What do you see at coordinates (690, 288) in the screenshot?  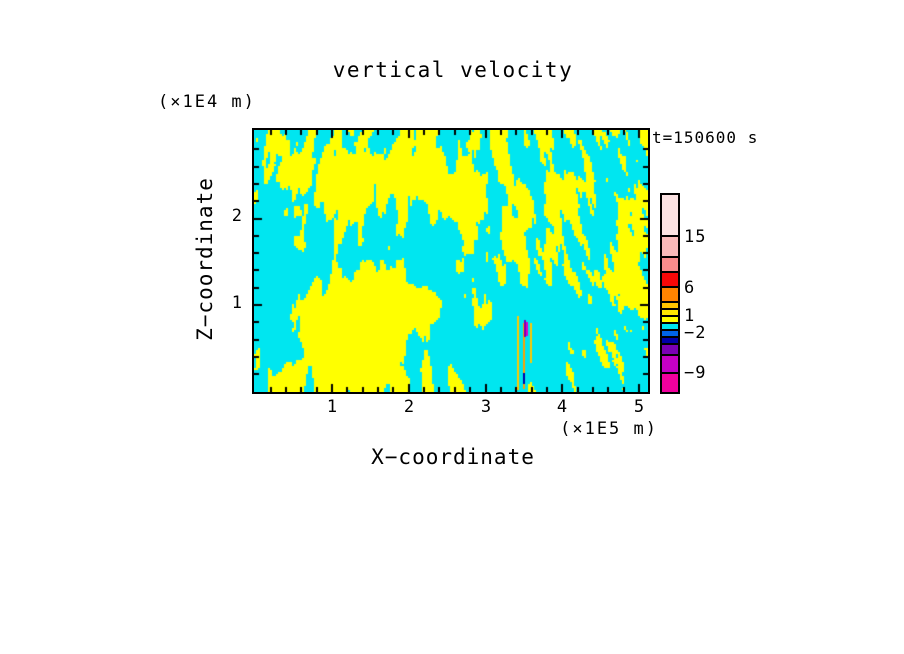 I see `colorbar-label-6: 6` at bounding box center [690, 288].